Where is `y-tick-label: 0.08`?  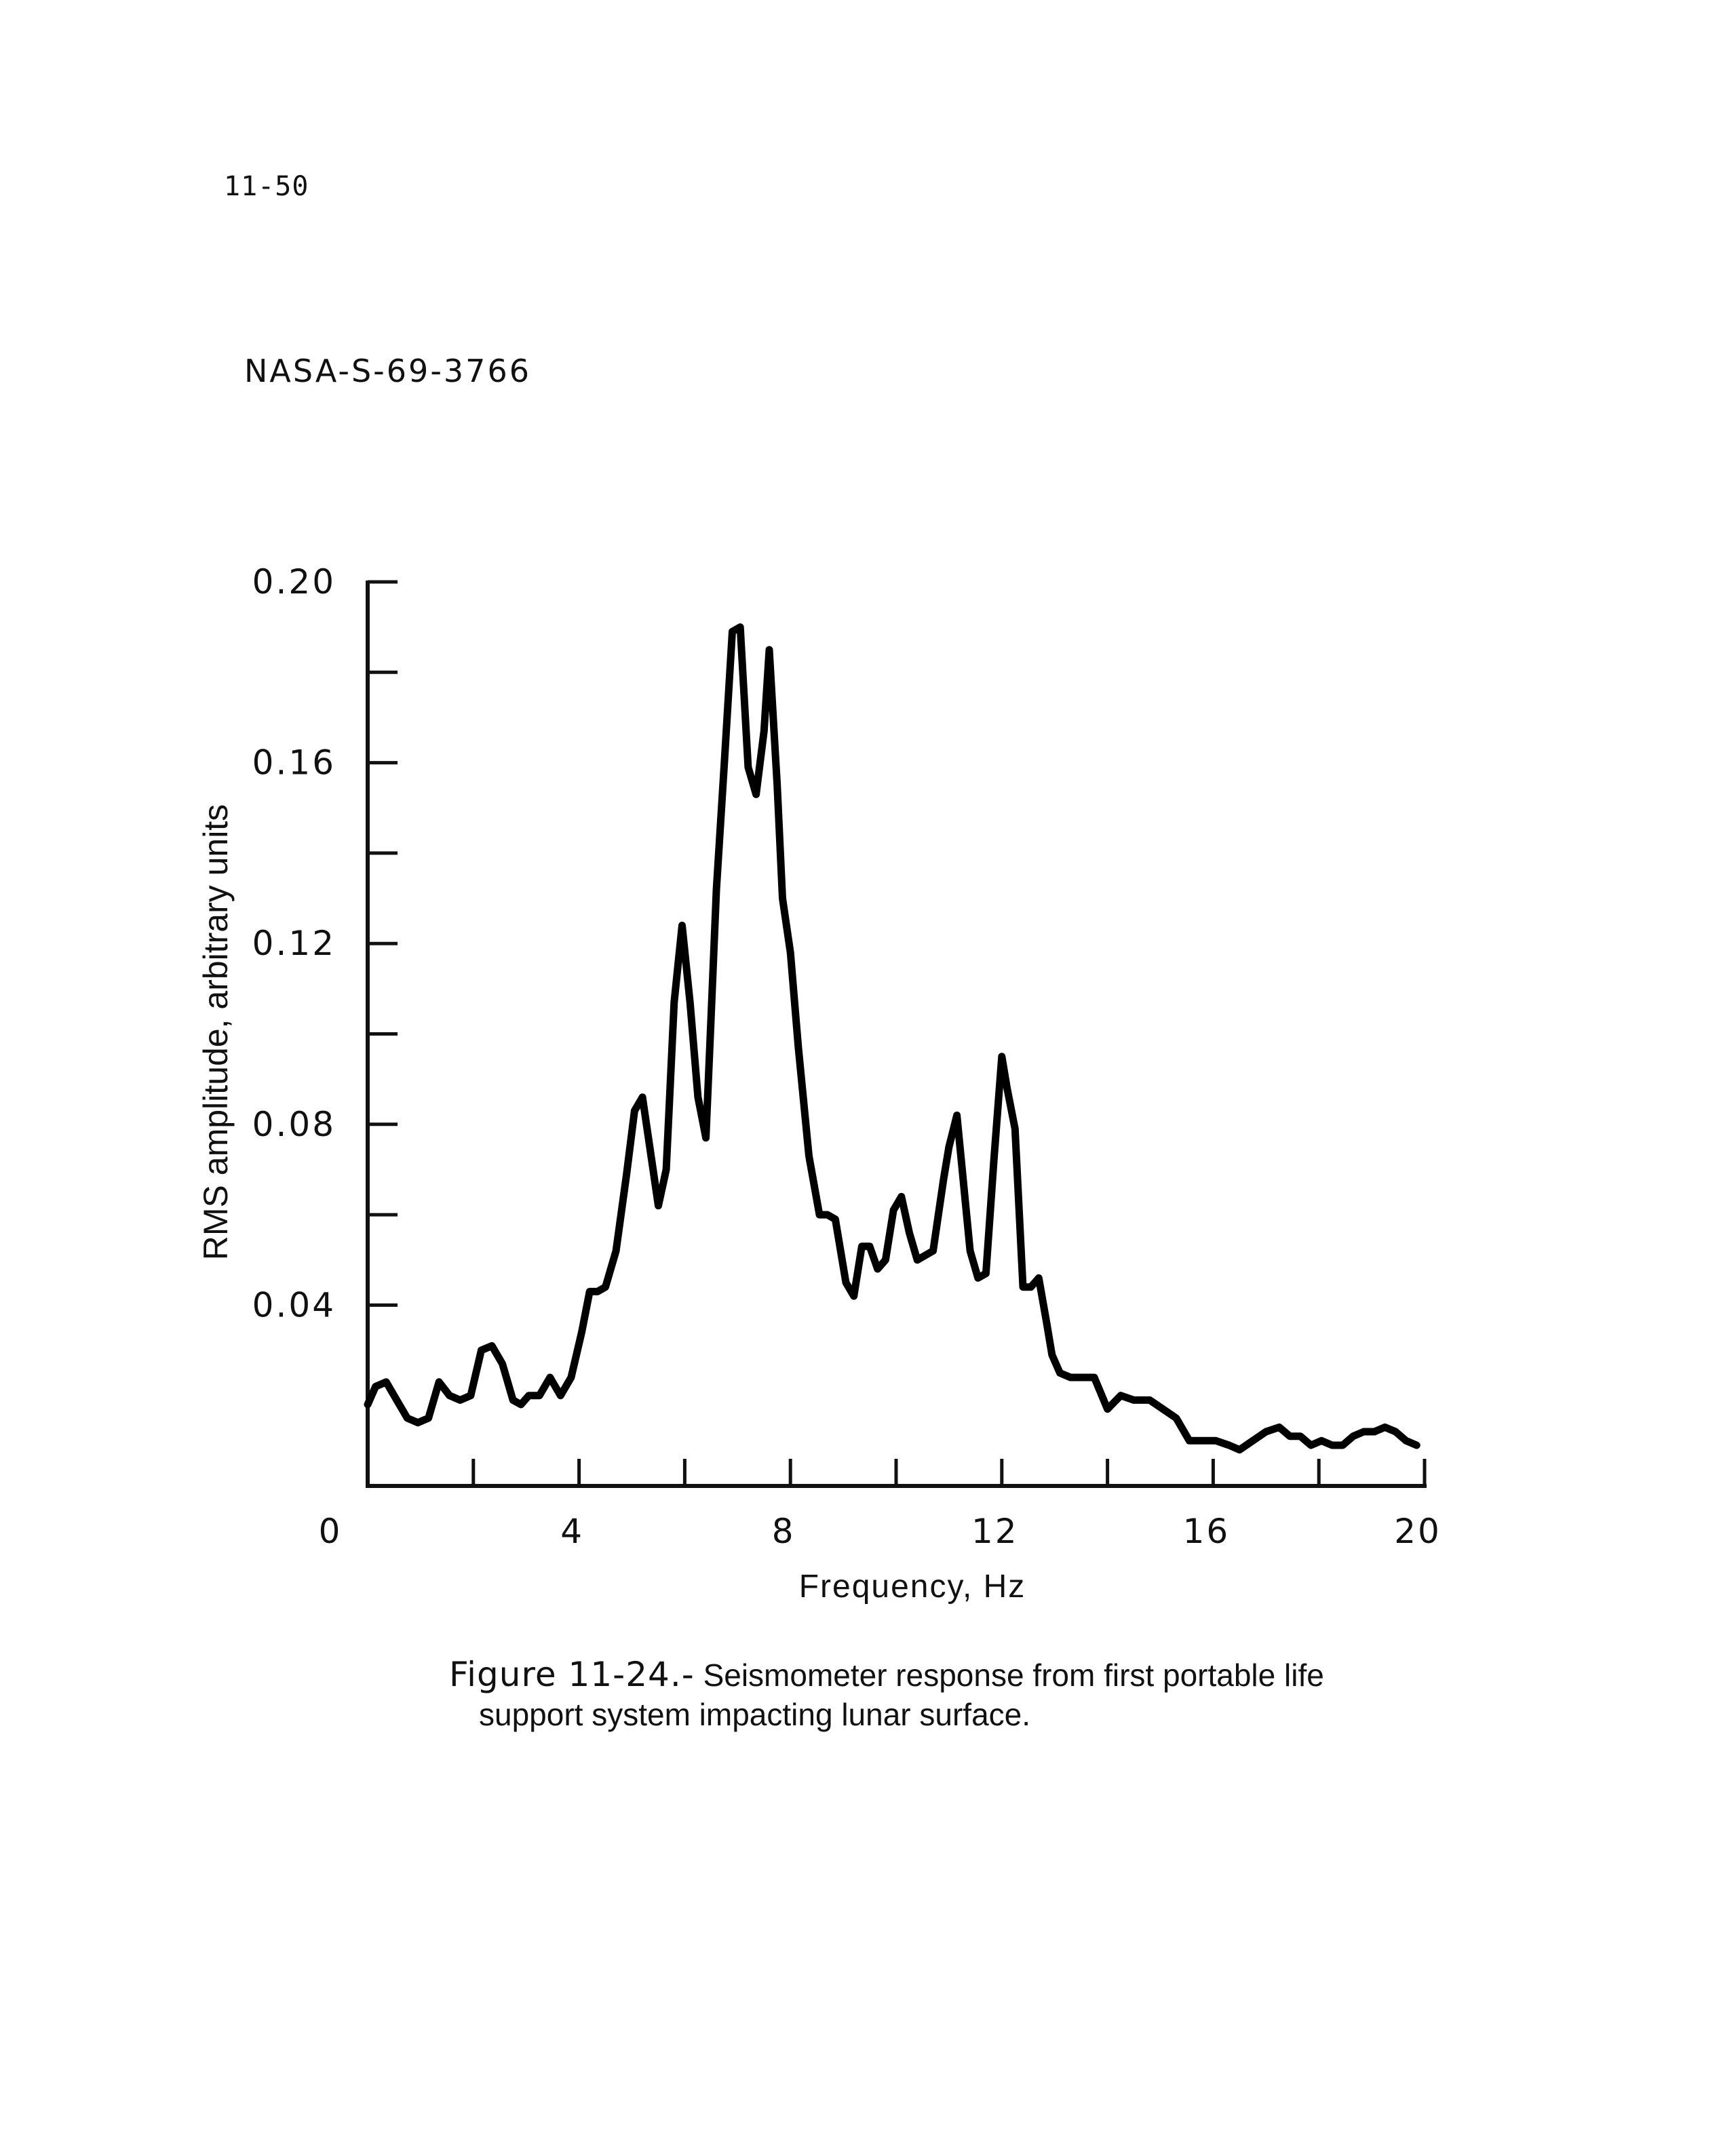 y-tick-label: 0.08 is located at coordinates (294, 1124).